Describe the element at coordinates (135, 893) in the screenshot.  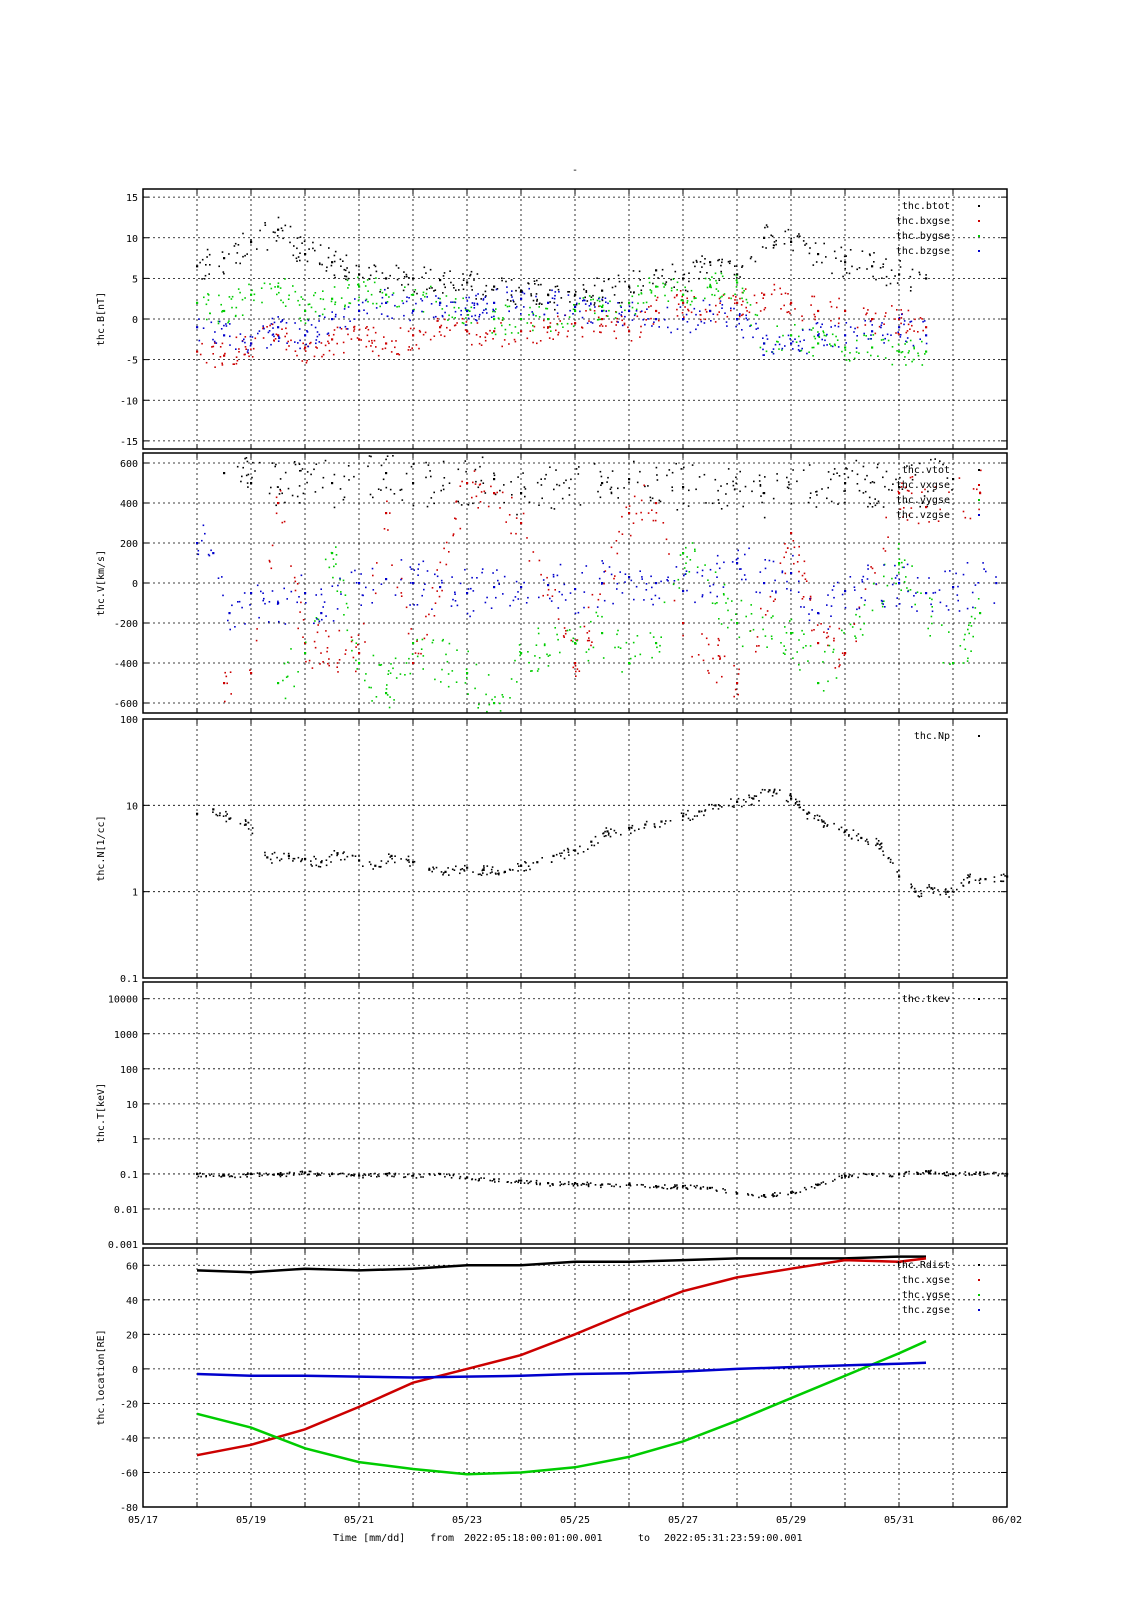
I see `y-tick-label: 1` at that location.